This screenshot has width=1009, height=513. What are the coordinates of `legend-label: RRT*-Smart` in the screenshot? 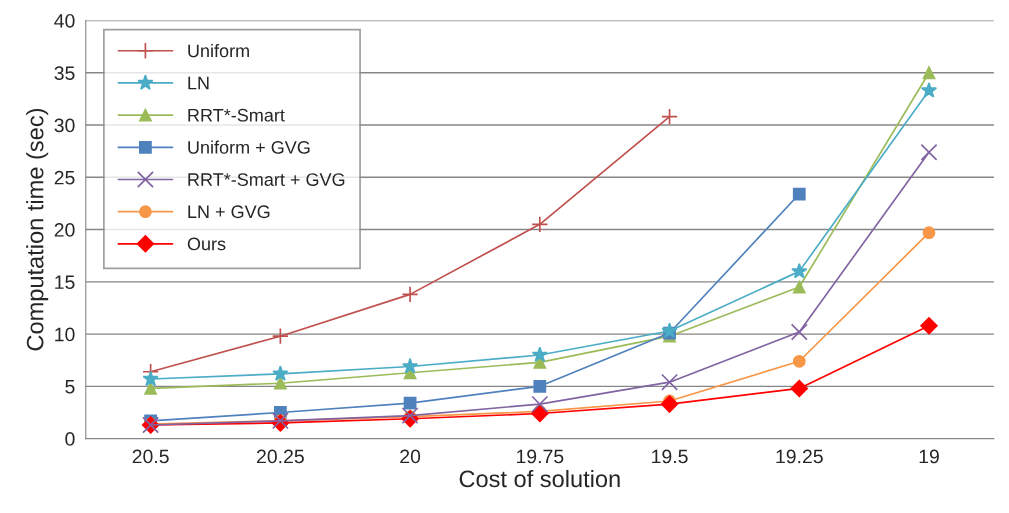 It's located at (236, 115).